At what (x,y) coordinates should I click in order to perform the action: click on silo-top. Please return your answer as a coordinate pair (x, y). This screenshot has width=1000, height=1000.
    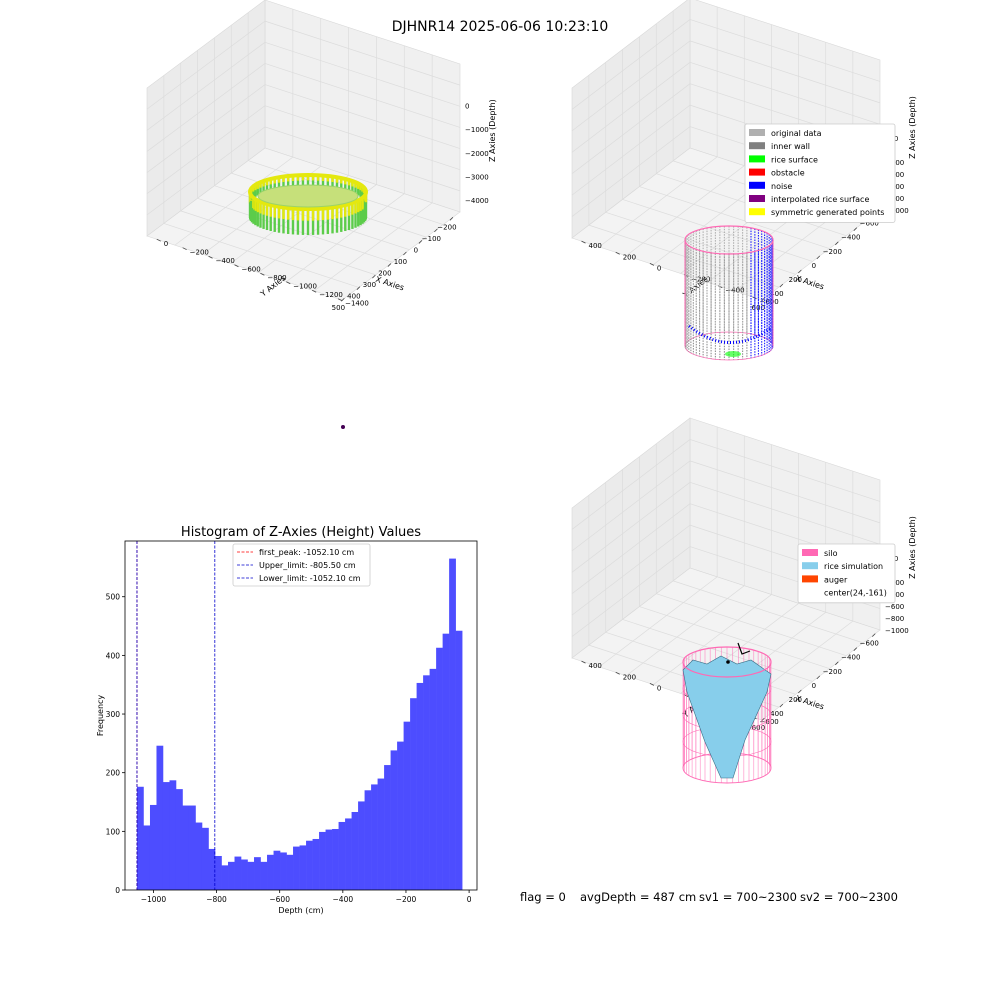
    Looking at the image, I should click on (727, 662).